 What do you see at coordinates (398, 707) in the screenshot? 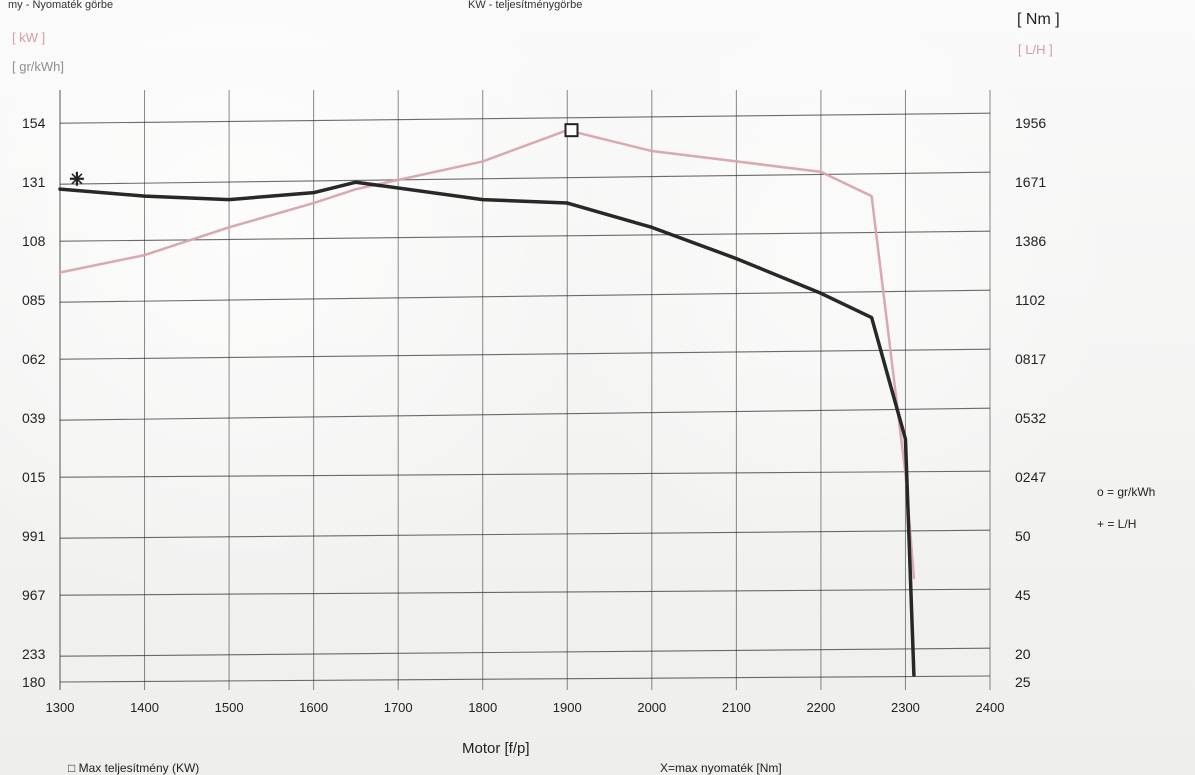
I see `x-tick-label: 1700` at bounding box center [398, 707].